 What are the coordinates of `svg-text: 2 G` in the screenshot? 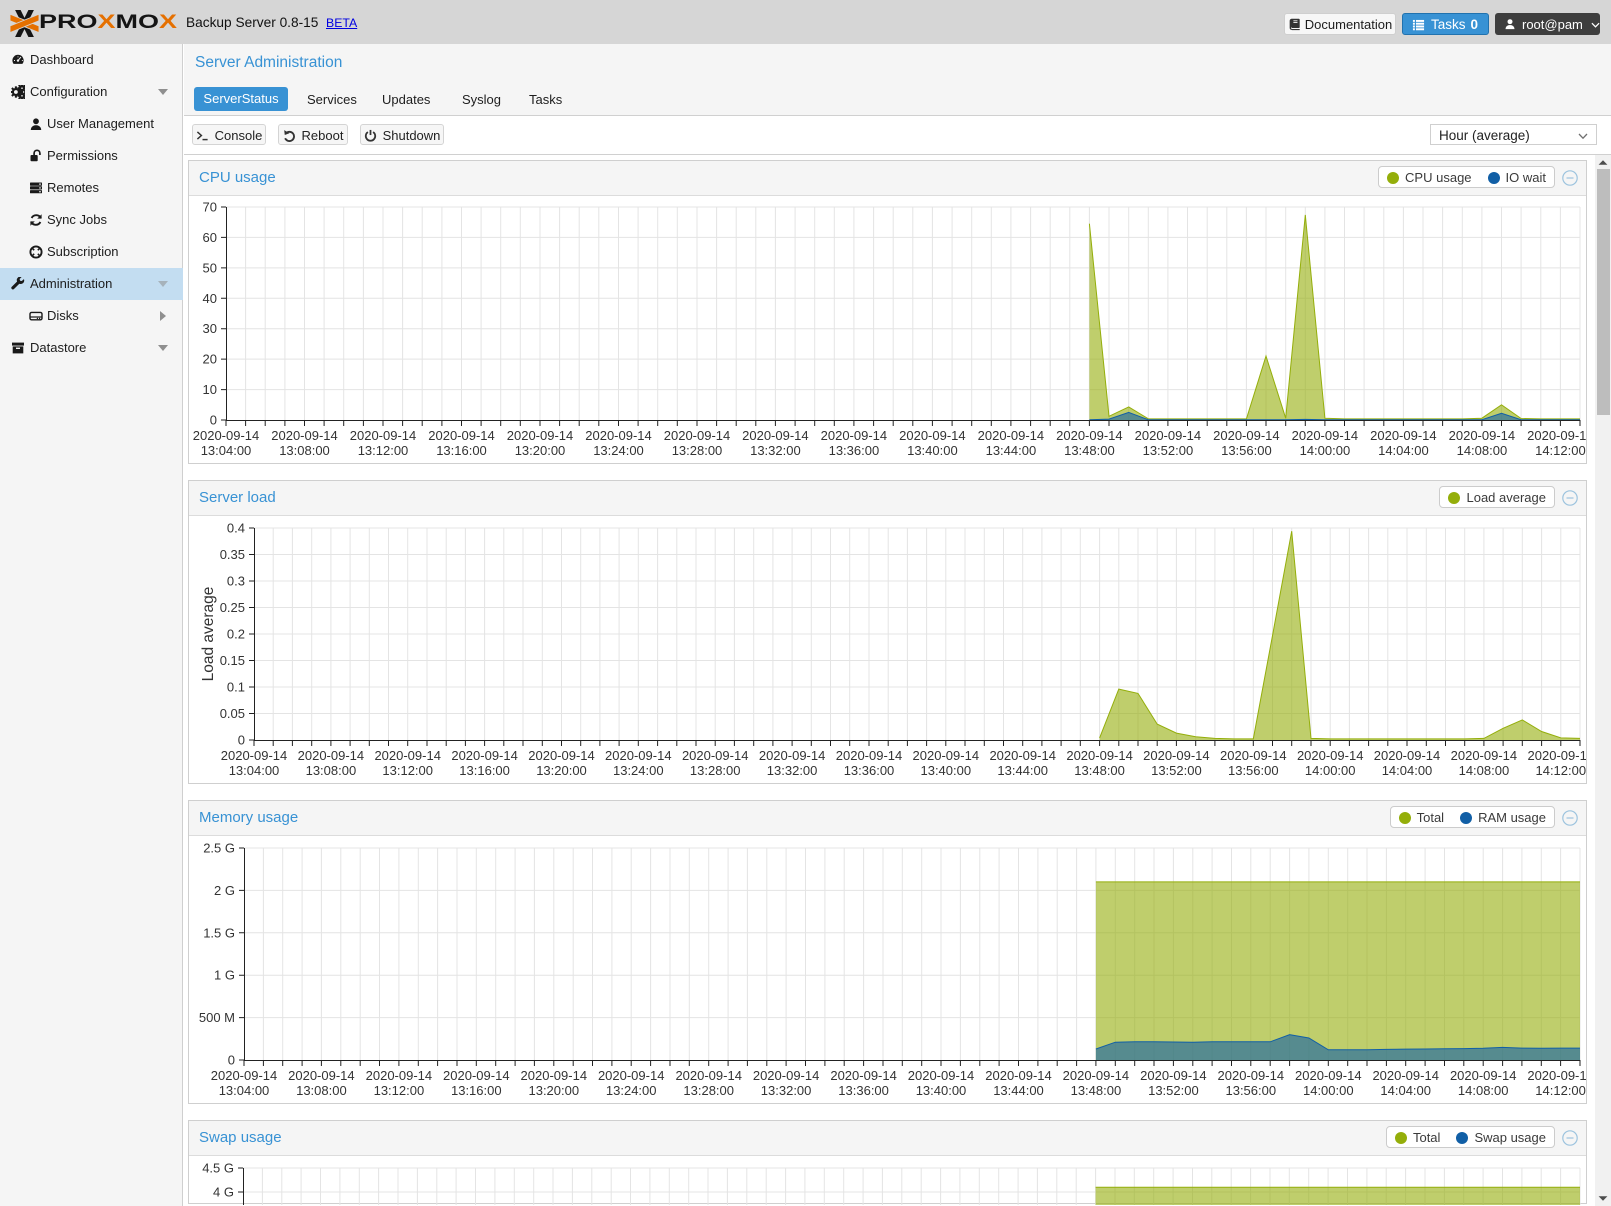 It's located at (224, 890).